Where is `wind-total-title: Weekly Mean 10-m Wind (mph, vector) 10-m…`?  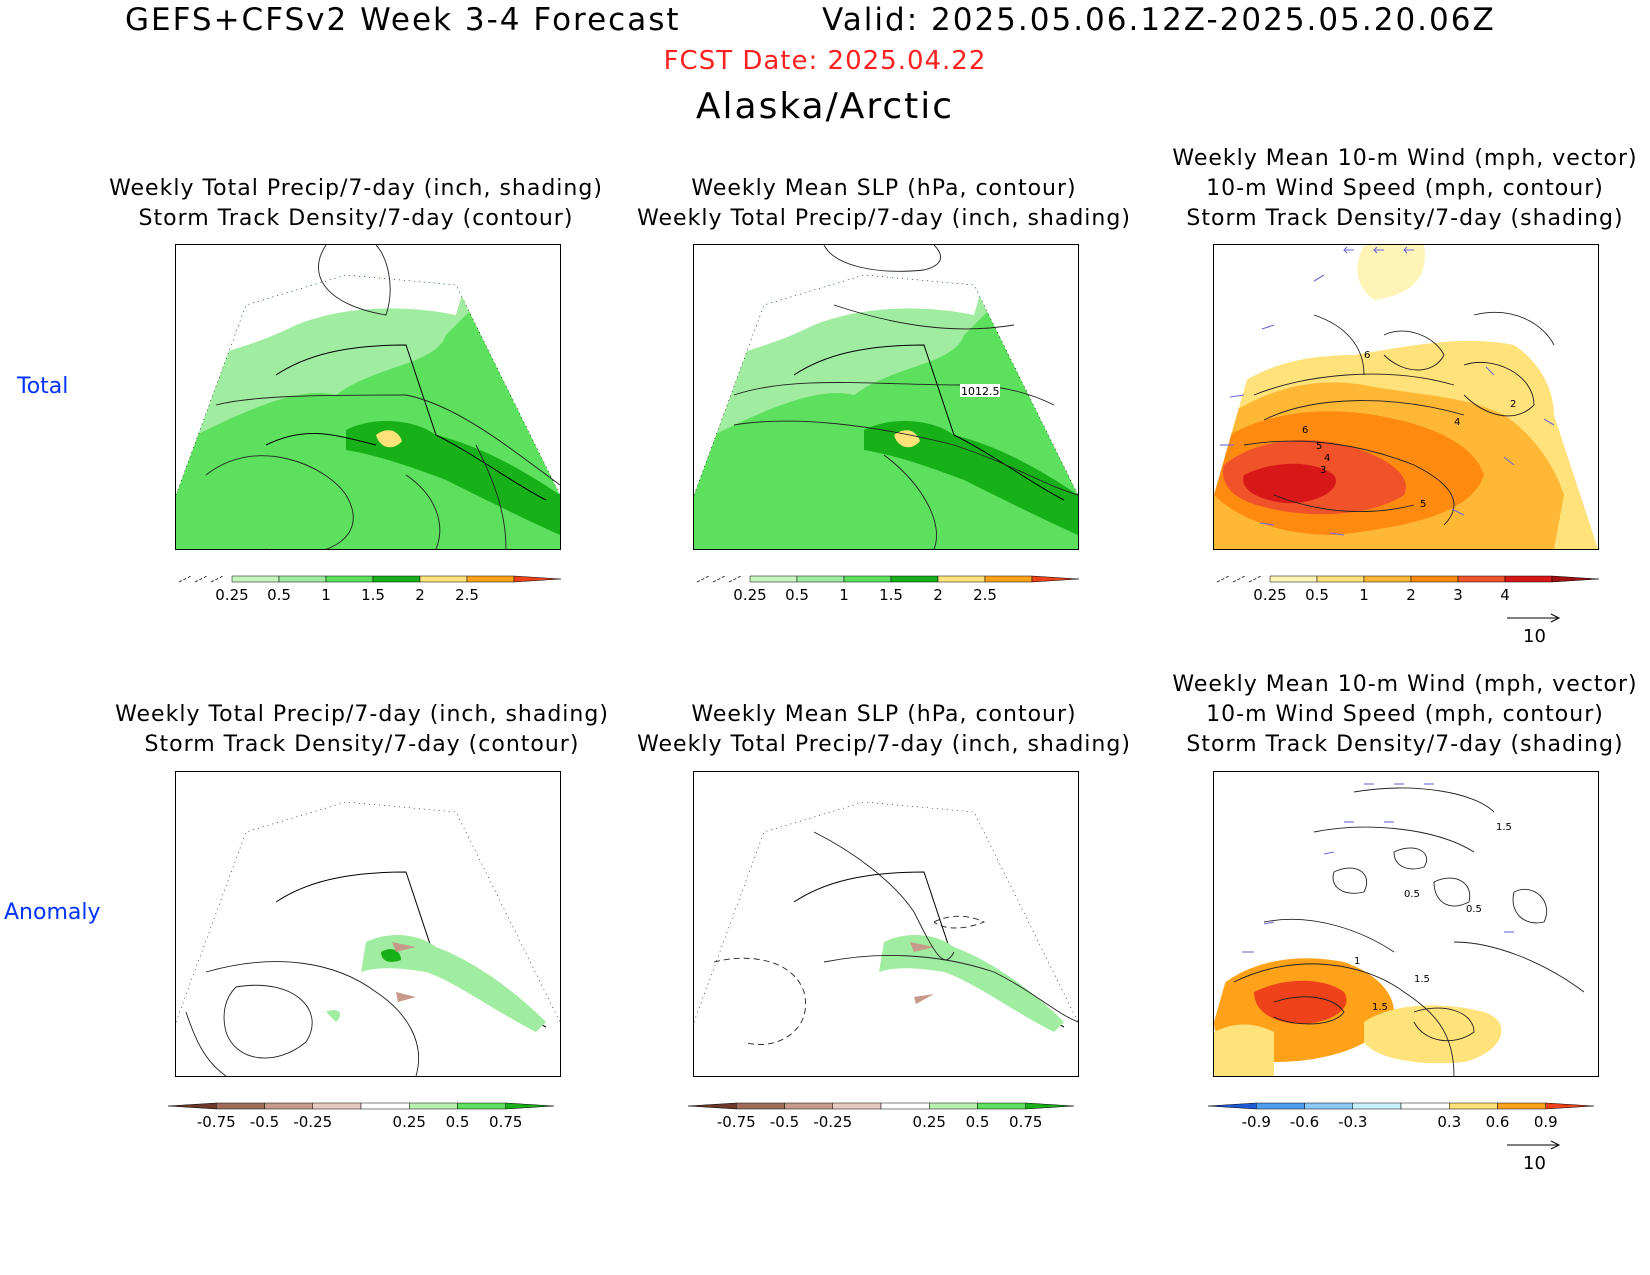
wind-total-title: Weekly Mean 10-m Wind (mph, vector) 10-m… is located at coordinates (1405, 189).